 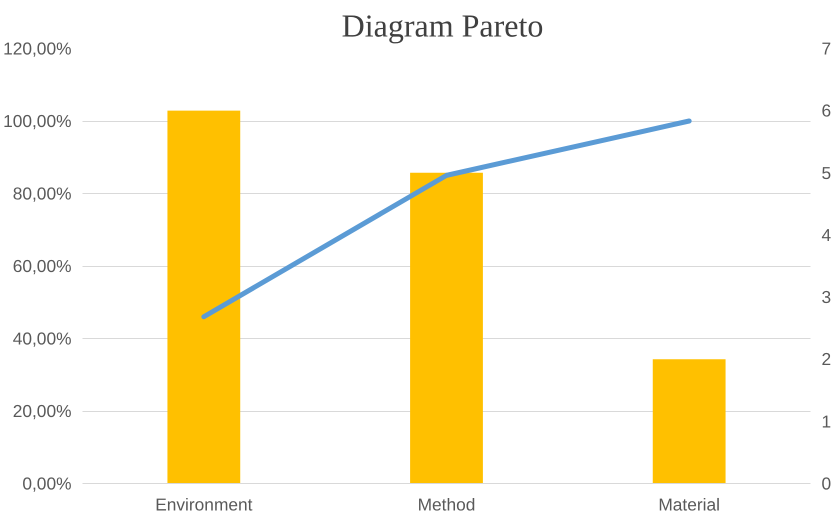 I want to click on x-tick-label: Environment, so click(x=204, y=504).